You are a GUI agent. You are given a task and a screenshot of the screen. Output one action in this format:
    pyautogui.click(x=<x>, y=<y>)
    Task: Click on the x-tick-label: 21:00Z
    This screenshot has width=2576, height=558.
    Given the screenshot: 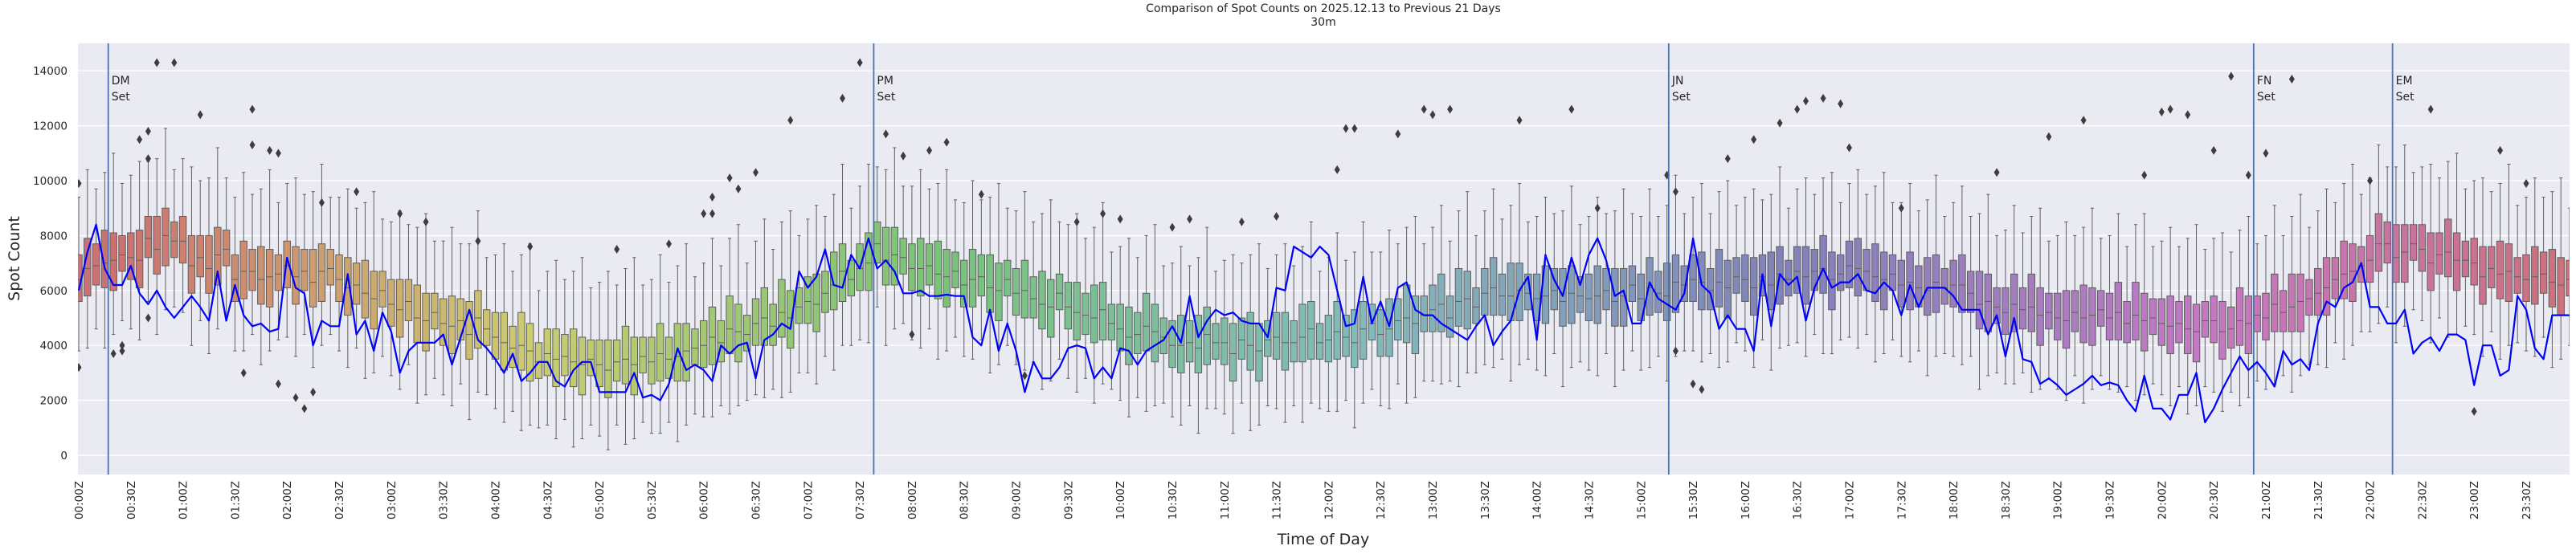 What is the action you would take?
    pyautogui.click(x=2266, y=500)
    